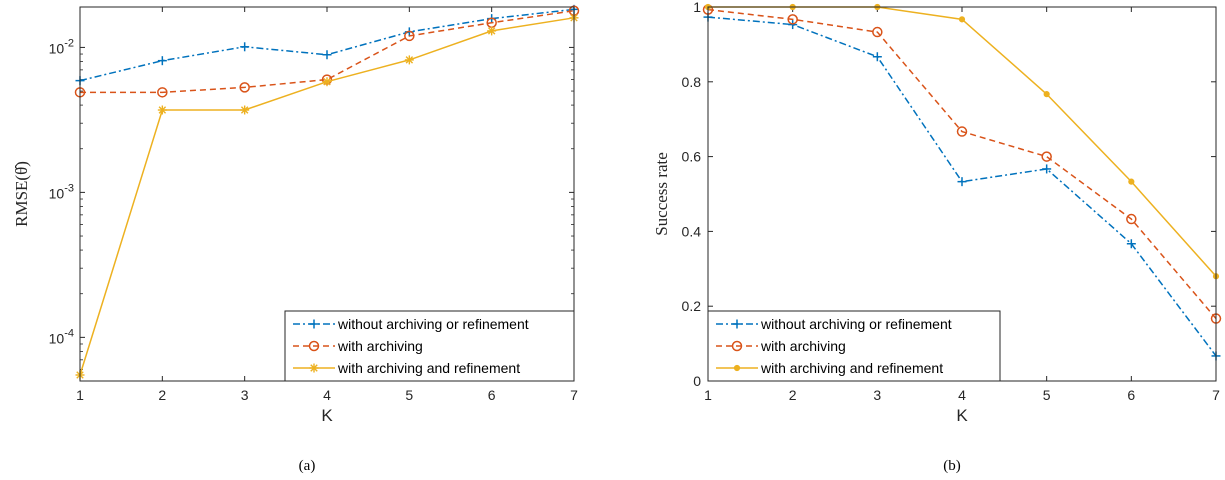 The image size is (1225, 480). I want to click on y-tick-label: 0.2, so click(692, 306).